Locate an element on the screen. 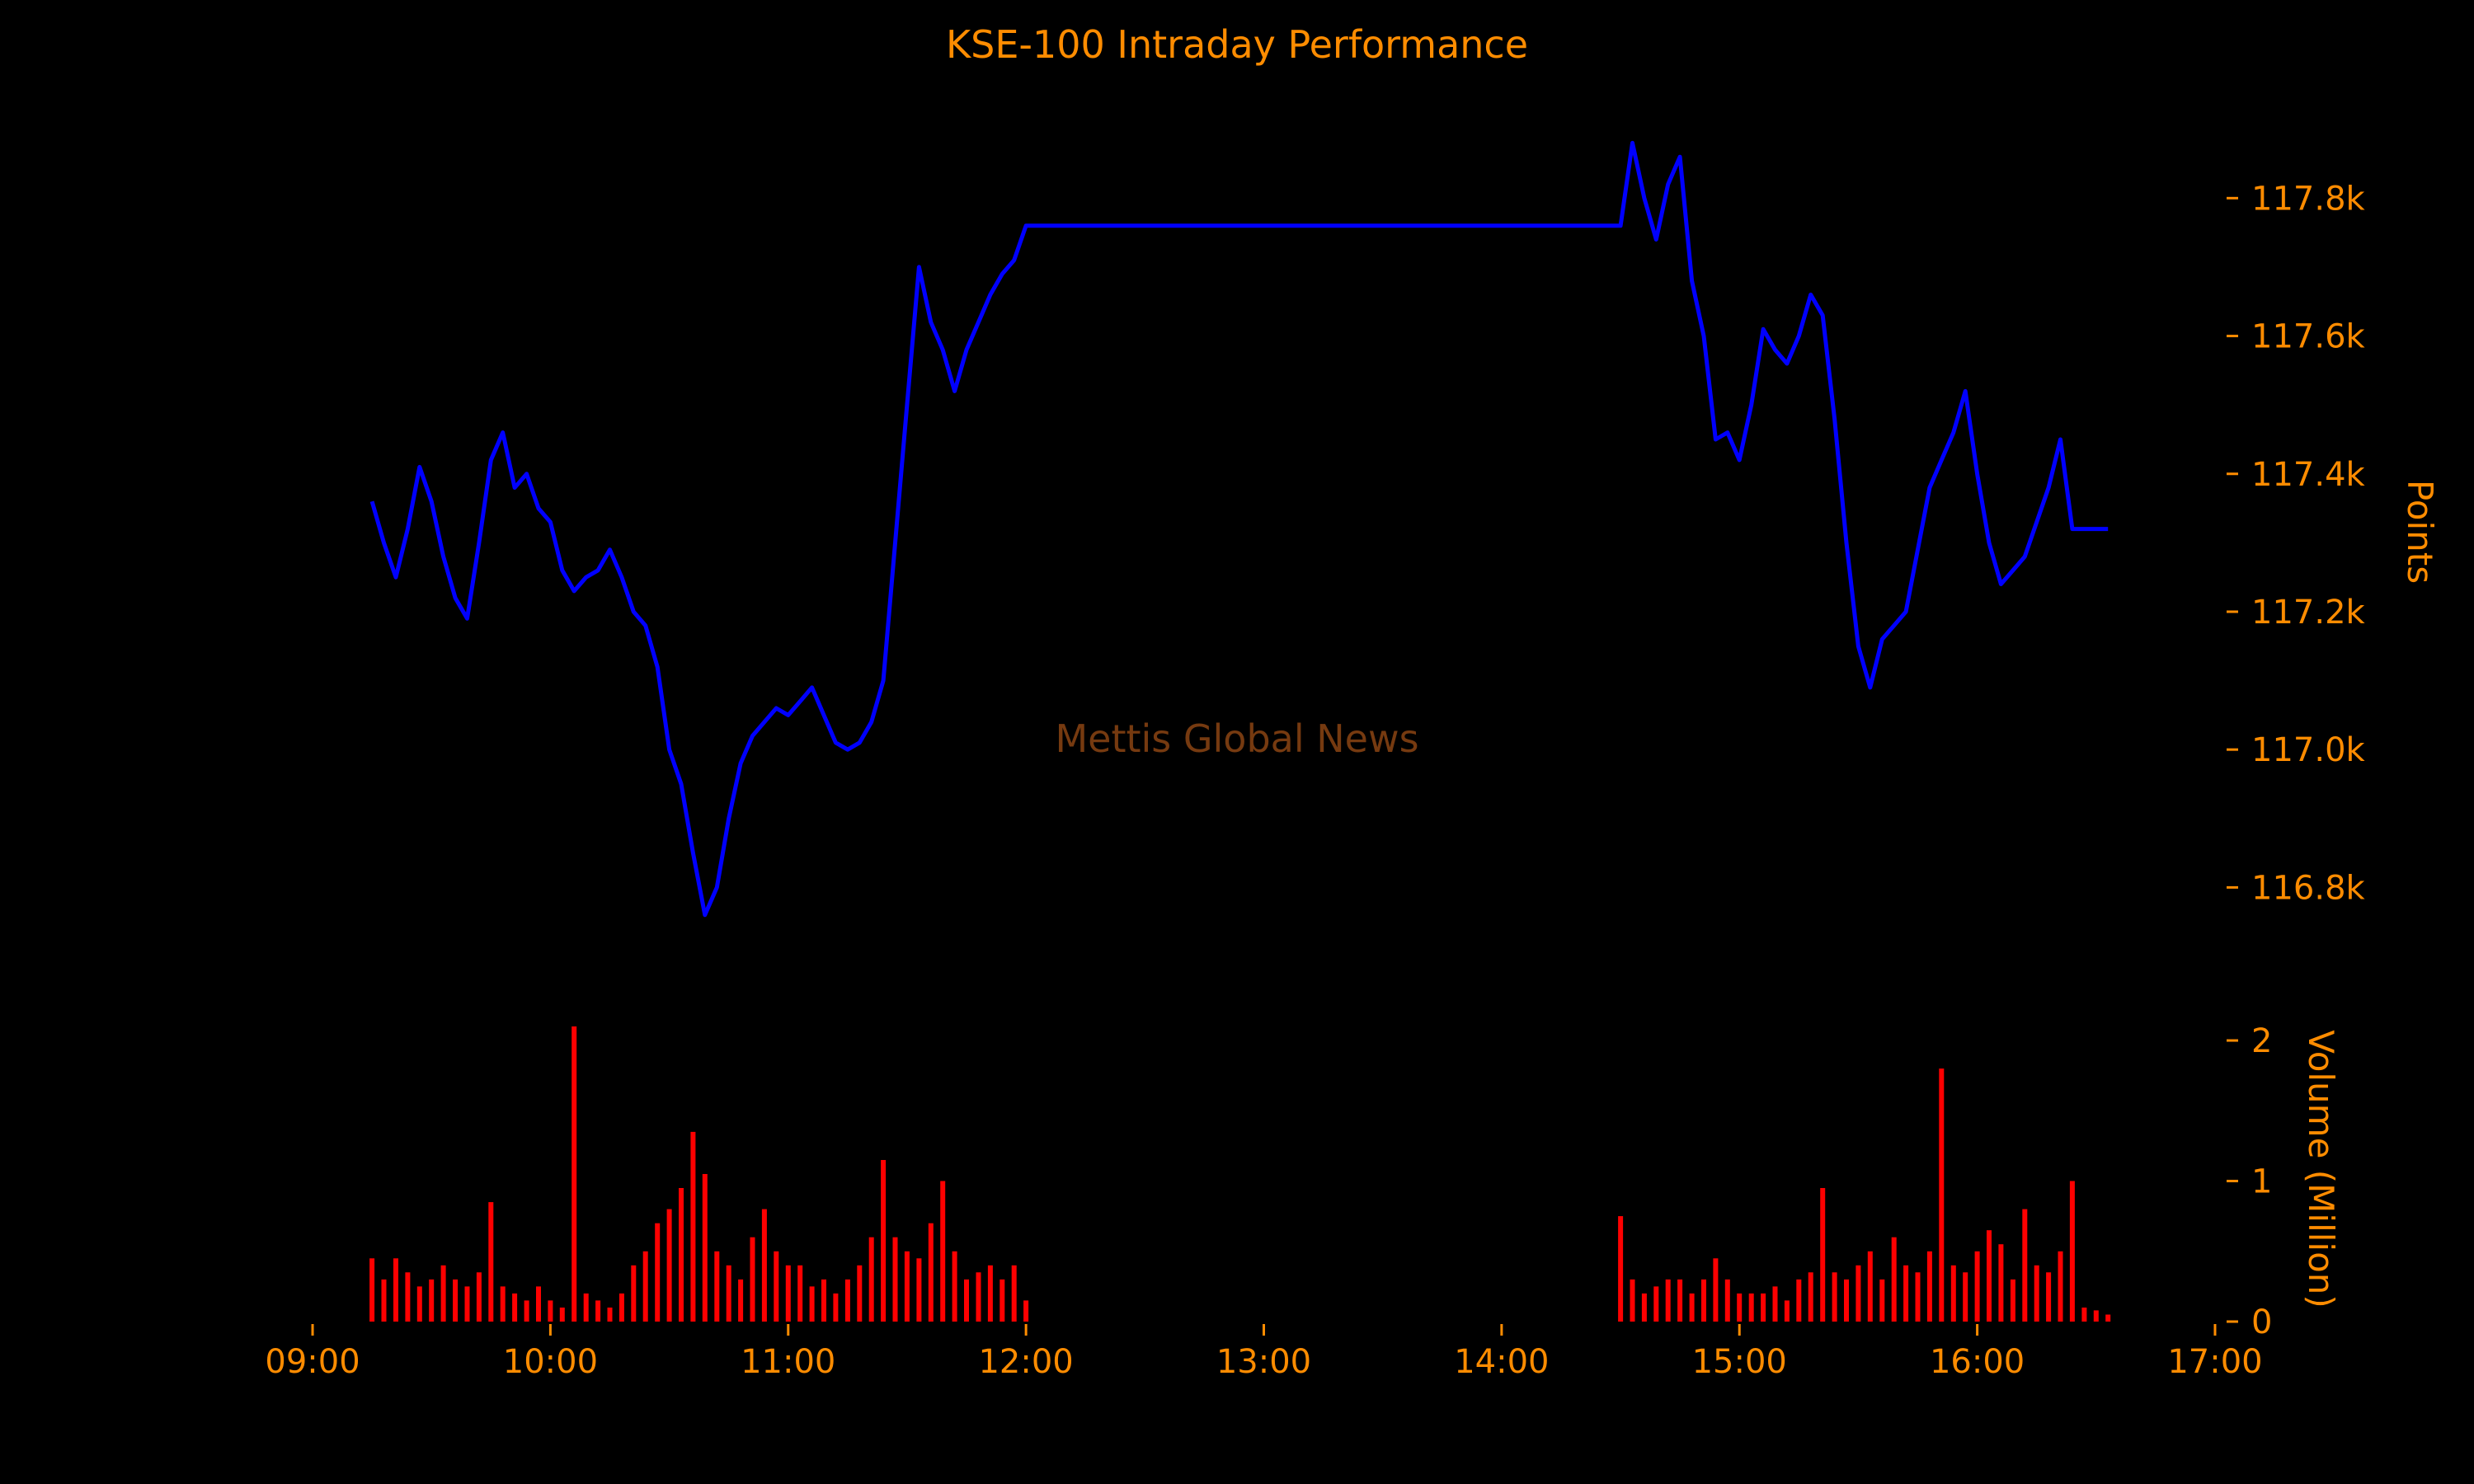 The width and height of the screenshot is (2474, 1484). x-tick-label-8: 17:00 is located at coordinates (2214, 1362).